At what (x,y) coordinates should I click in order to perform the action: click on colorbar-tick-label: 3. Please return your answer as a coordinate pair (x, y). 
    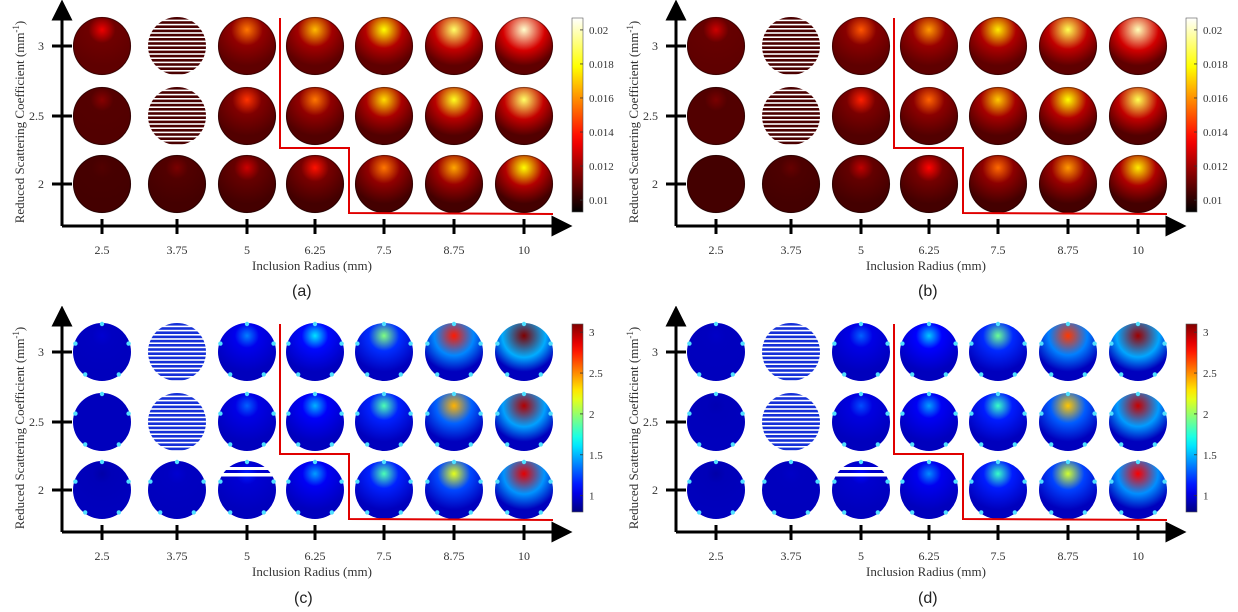
    Looking at the image, I should click on (592, 333).